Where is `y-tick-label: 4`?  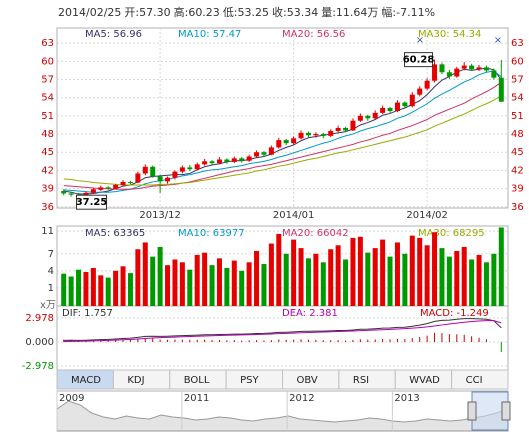 y-tick-label: 4 is located at coordinates (51, 271).